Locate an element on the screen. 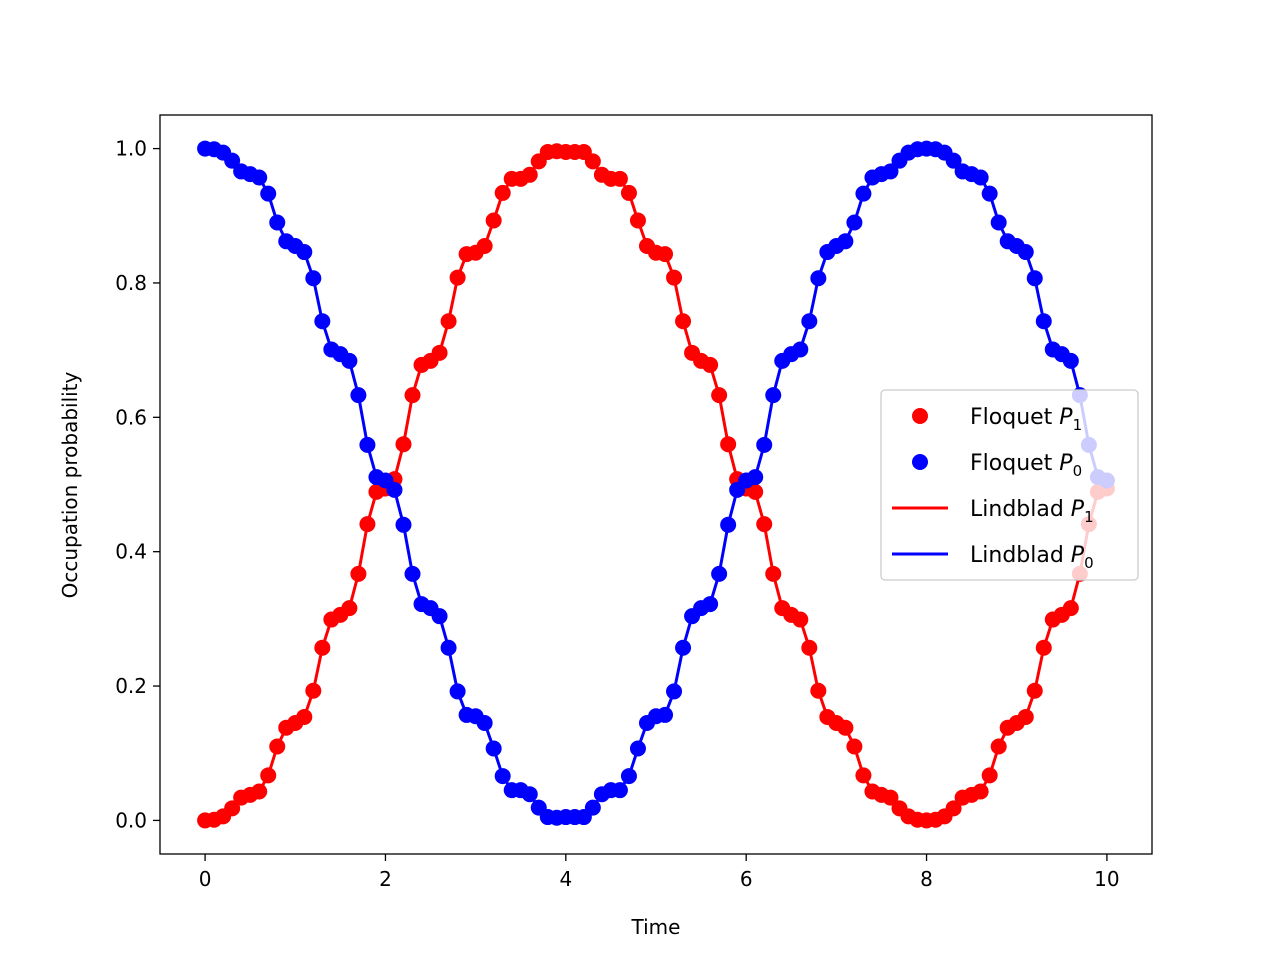  legend-label: Lindblad P0 is located at coordinates (1032, 557).